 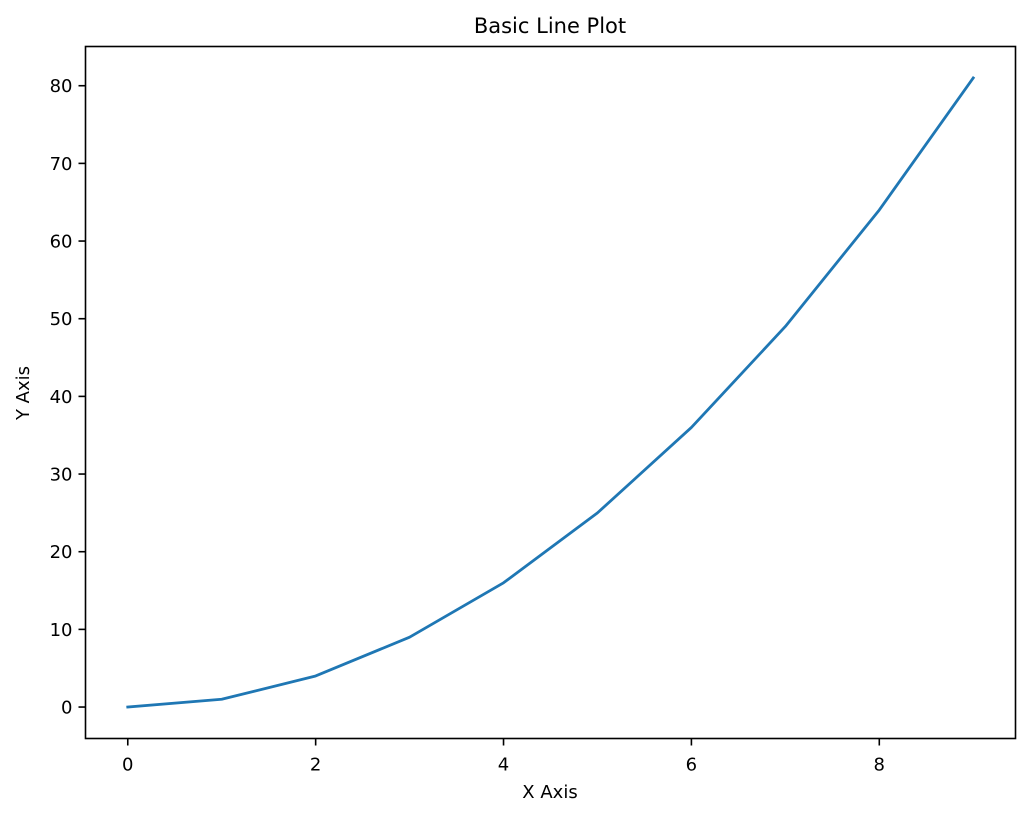 What do you see at coordinates (66, 708) in the screenshot?
I see `y-tick-label: 0` at bounding box center [66, 708].